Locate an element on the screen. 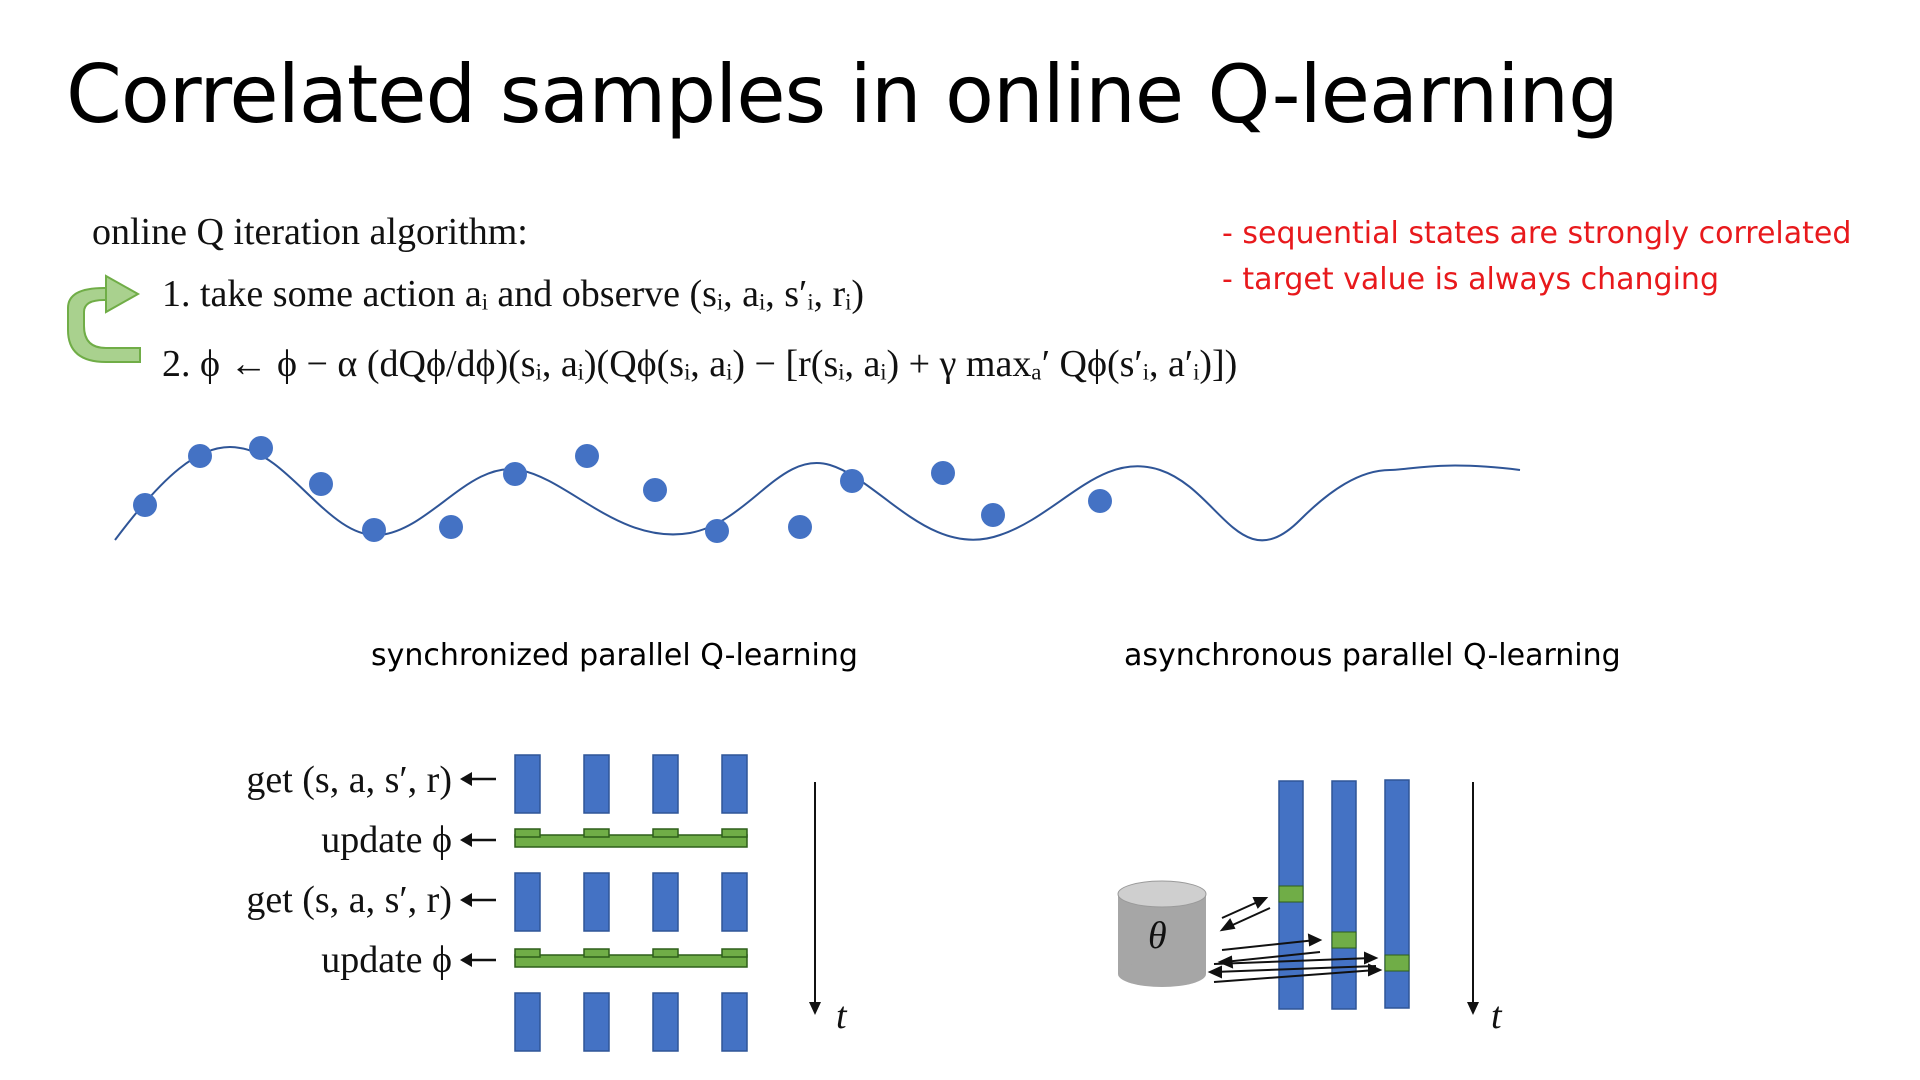 Image resolution: width=1920 pixels, height=1080 pixels. async-time-arrow is located at coordinates (1473, 898).